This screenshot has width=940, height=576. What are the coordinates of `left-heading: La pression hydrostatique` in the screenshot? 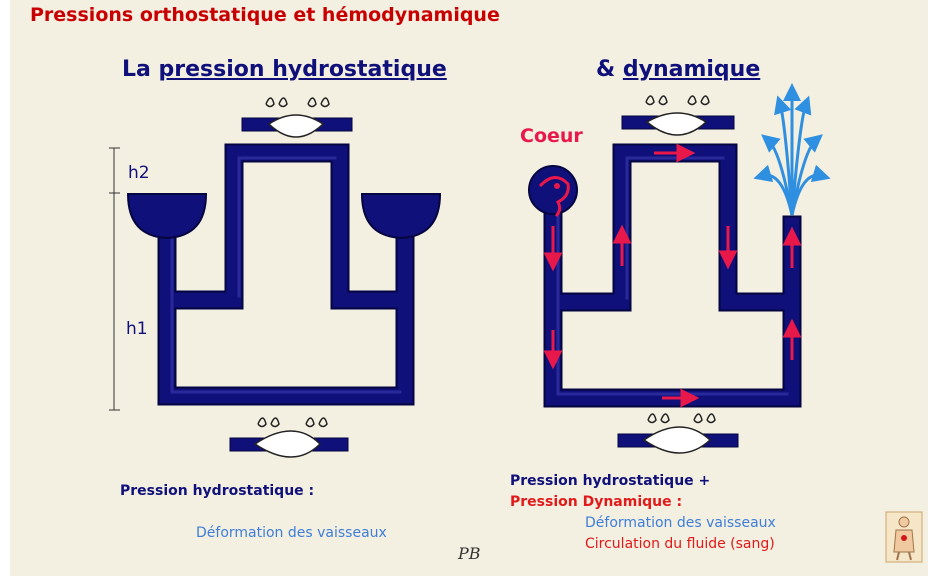 It's located at (284, 69).